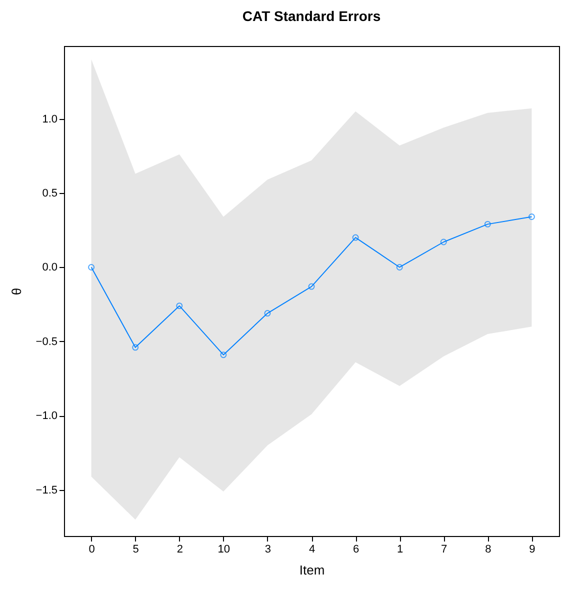 This screenshot has width=569, height=597. Describe the element at coordinates (179, 550) in the screenshot. I see `x-tick-label: 2` at that location.